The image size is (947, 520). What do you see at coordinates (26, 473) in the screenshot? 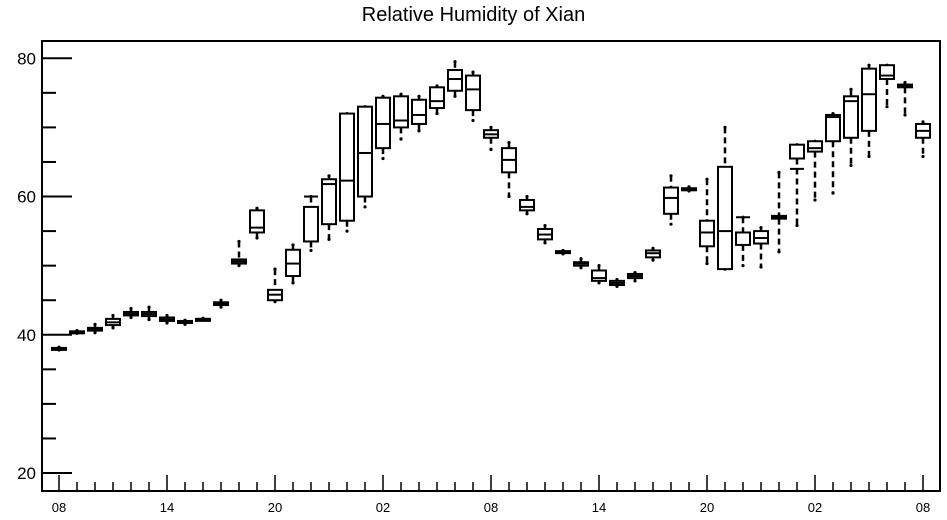
I see `y-tick-label: 20` at bounding box center [26, 473].